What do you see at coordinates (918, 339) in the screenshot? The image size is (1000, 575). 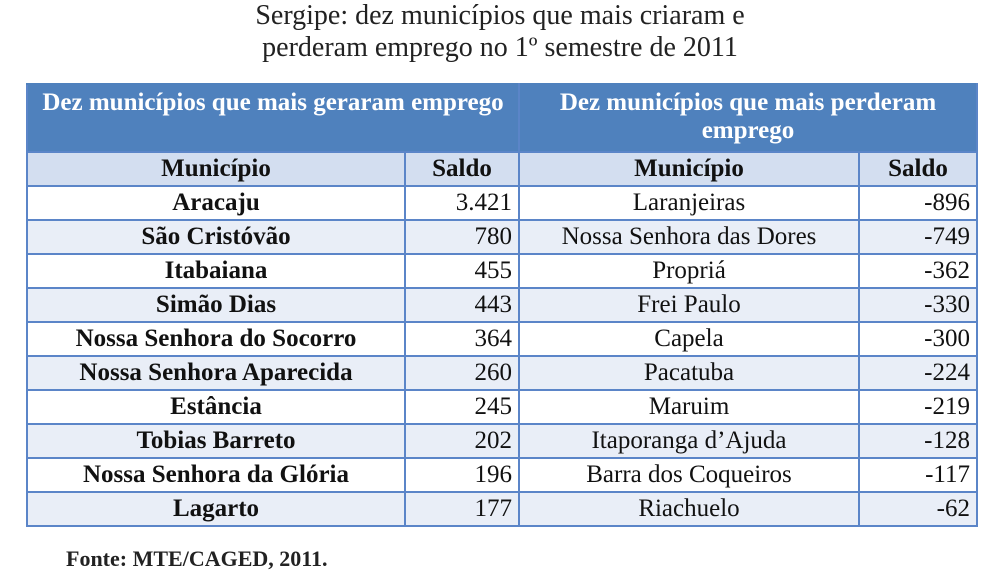 I see `lost-saldo-cell: -300` at bounding box center [918, 339].